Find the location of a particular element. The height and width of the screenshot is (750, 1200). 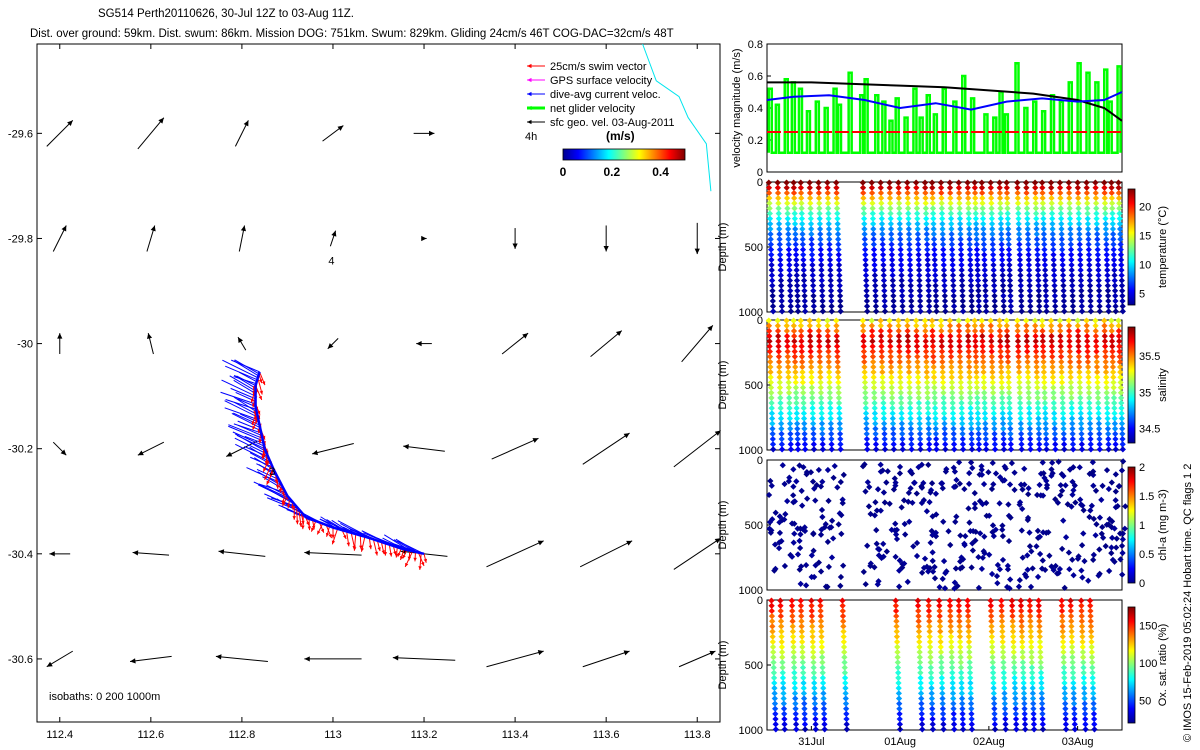

time-xtick-label: 01Aug is located at coordinates (900, 742).